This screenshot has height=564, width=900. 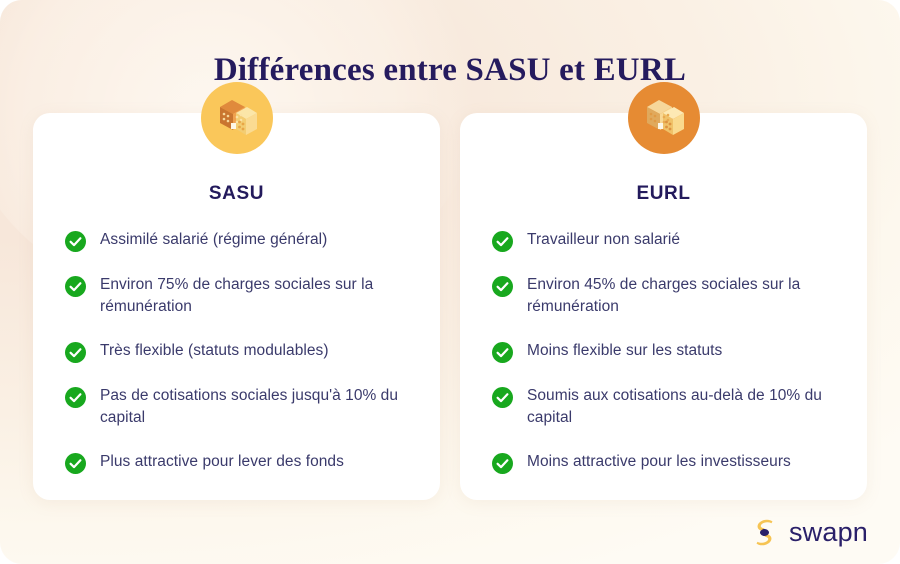 I want to click on feature-text: Travailleur non salarié, so click(x=604, y=239).